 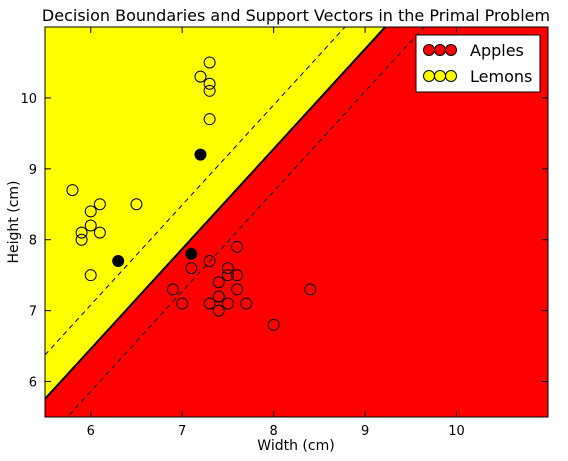 What do you see at coordinates (456, 431) in the screenshot?
I see `x-tick-label: 10` at bounding box center [456, 431].